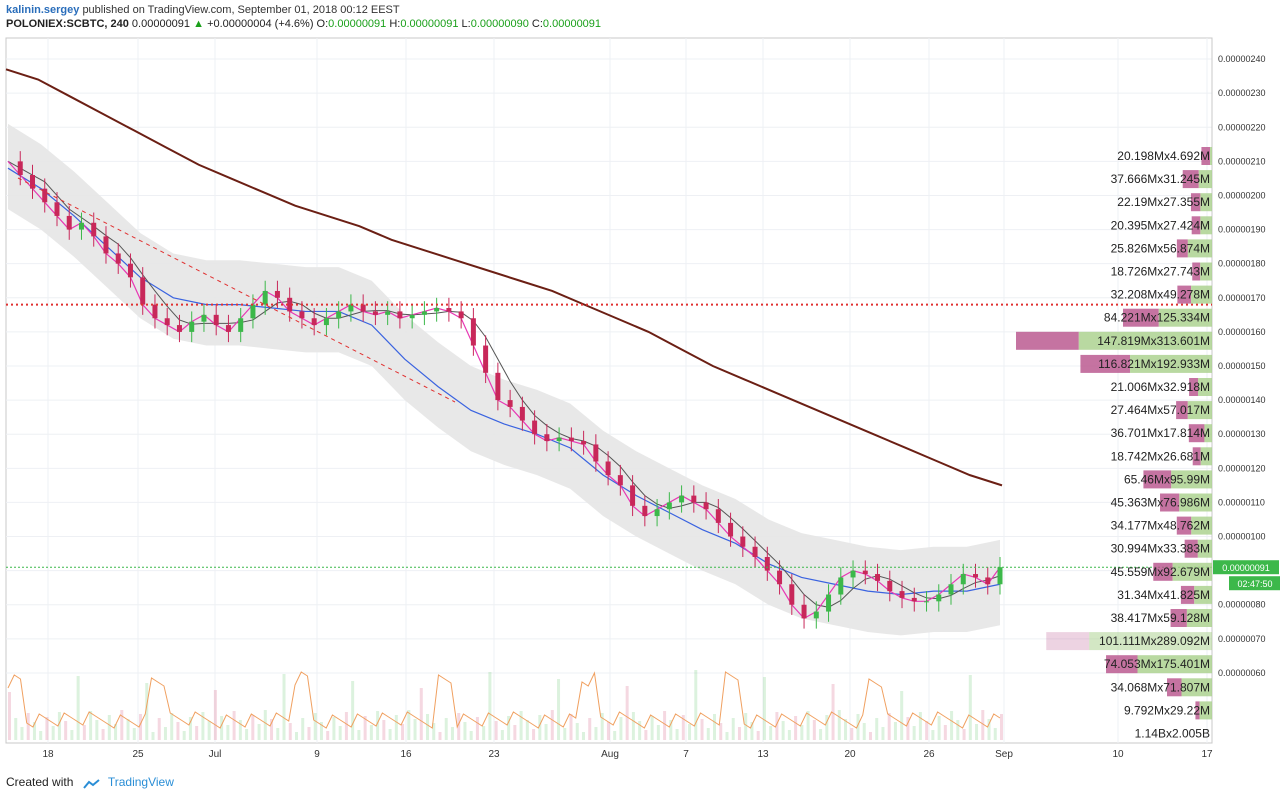 Image resolution: width=1280 pixels, height=798 pixels. Describe the element at coordinates (48, 754) in the screenshot. I see `x-tick-label: 18` at that location.